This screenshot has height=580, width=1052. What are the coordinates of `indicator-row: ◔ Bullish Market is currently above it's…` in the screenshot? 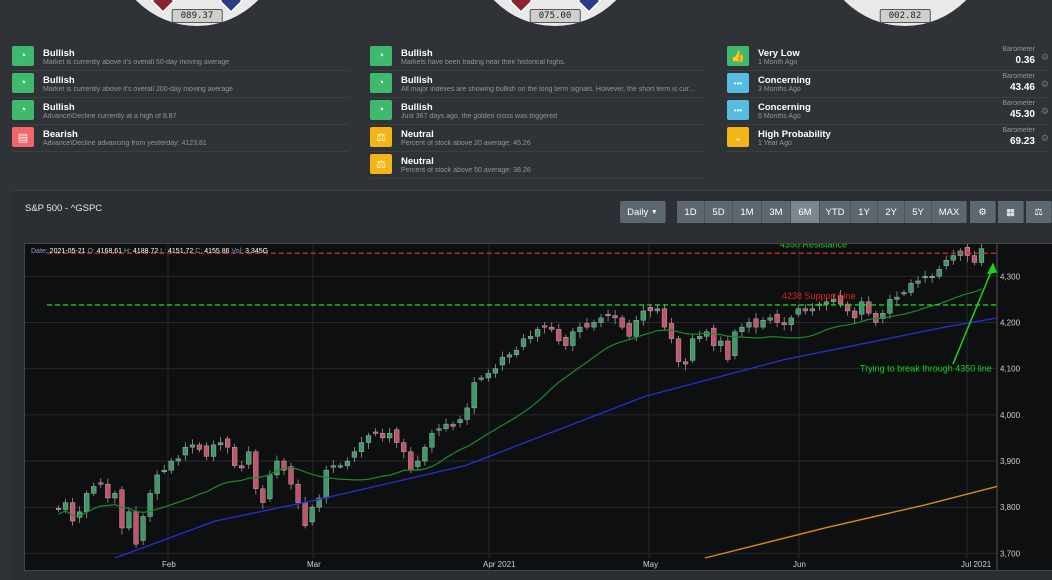 It's located at (180, 57).